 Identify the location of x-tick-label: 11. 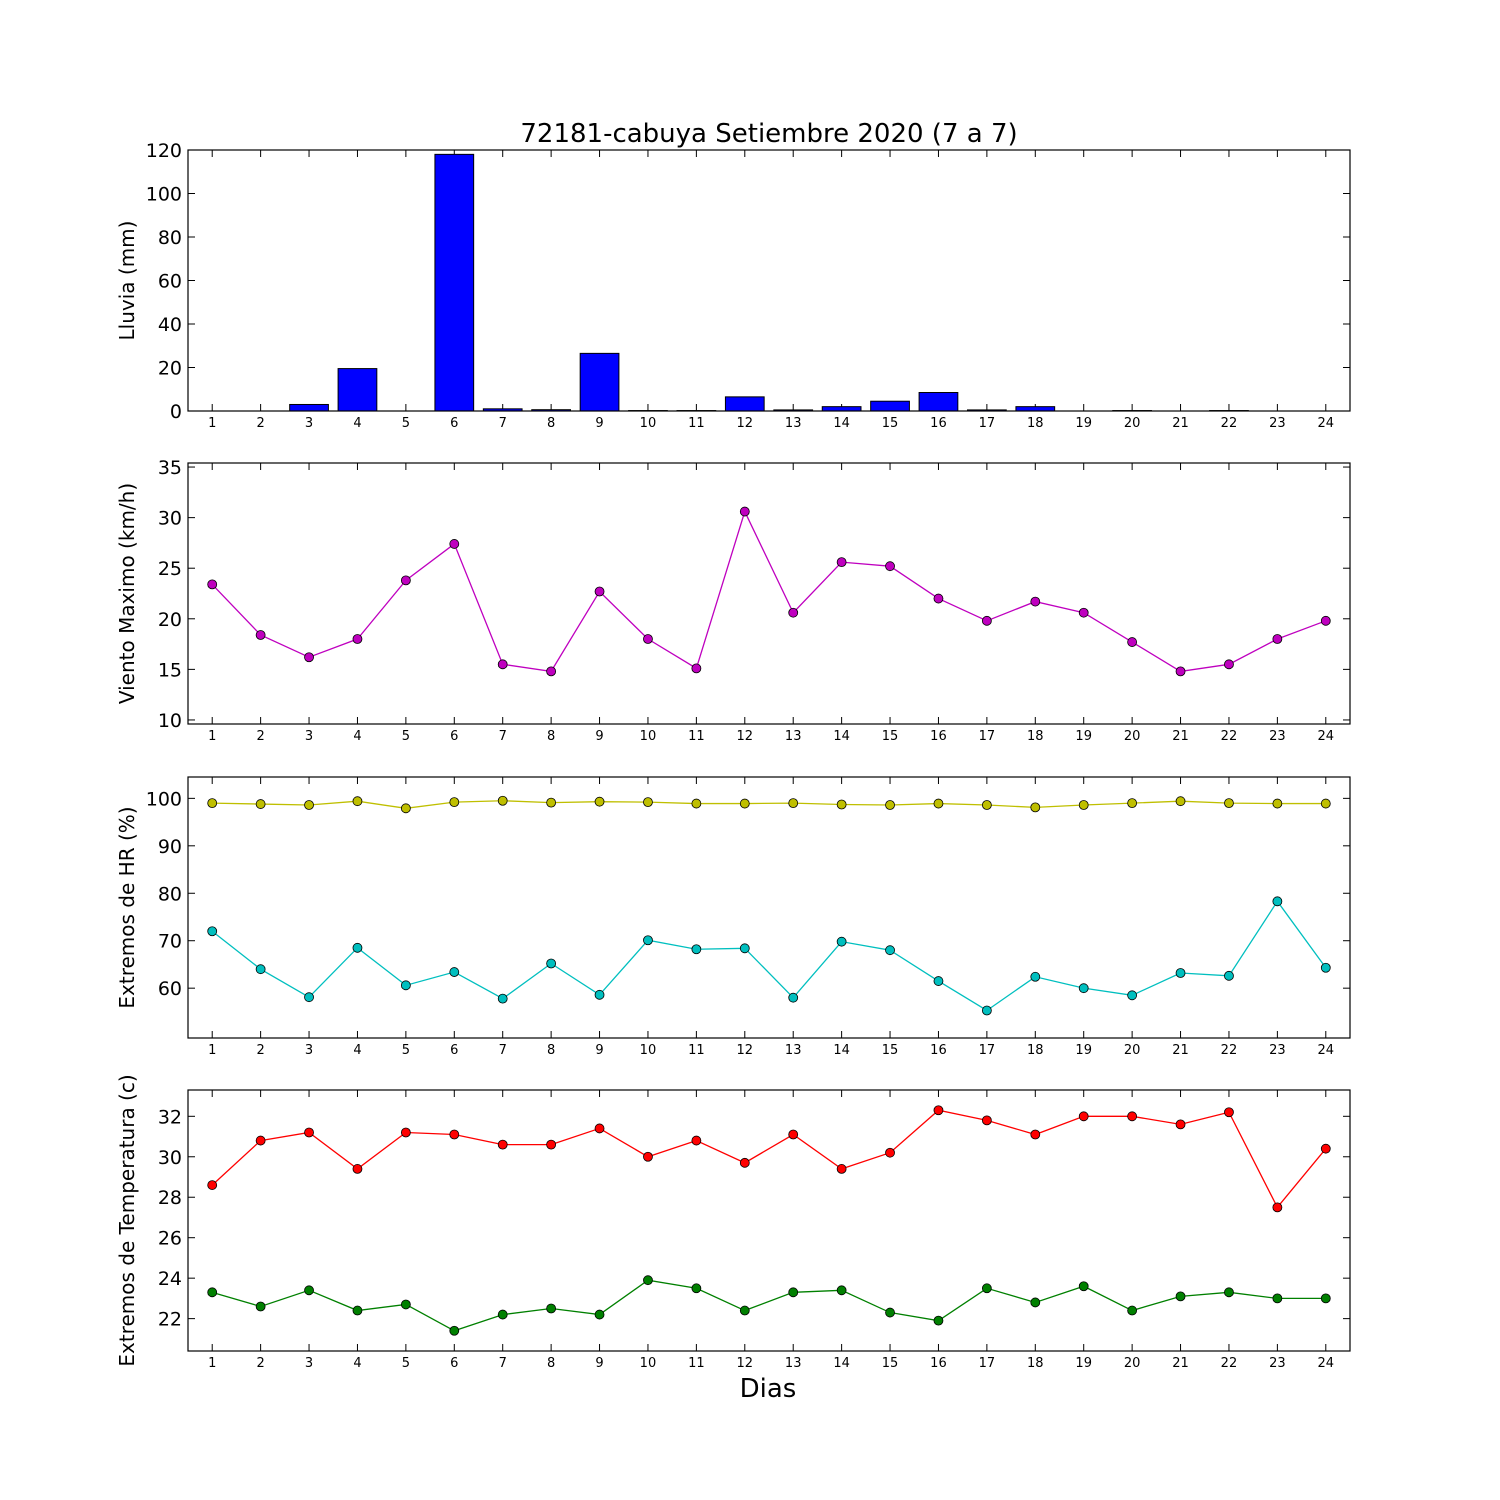
(696, 423).